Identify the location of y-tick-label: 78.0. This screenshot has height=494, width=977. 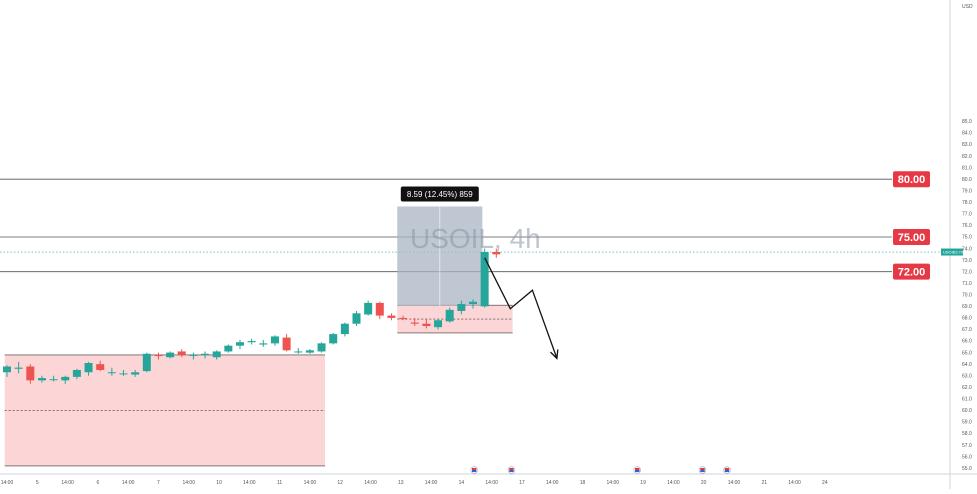
(967, 203).